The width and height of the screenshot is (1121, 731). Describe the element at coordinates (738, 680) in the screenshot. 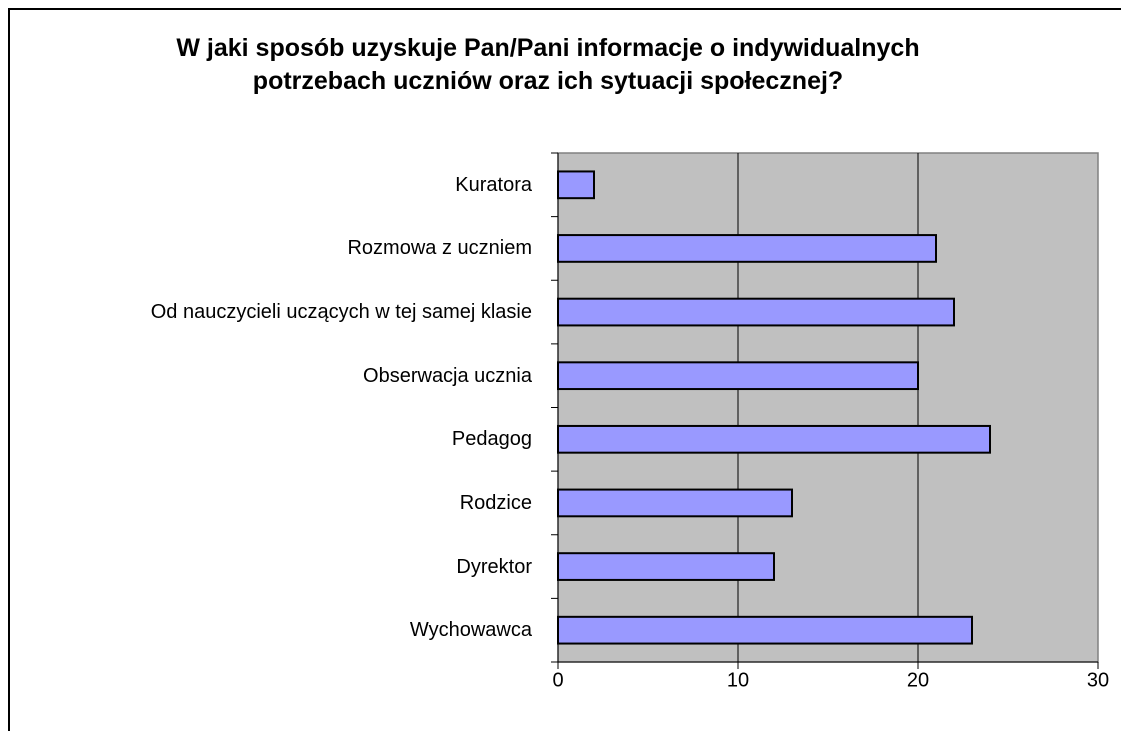

I see `x-tick-label: 10` at that location.